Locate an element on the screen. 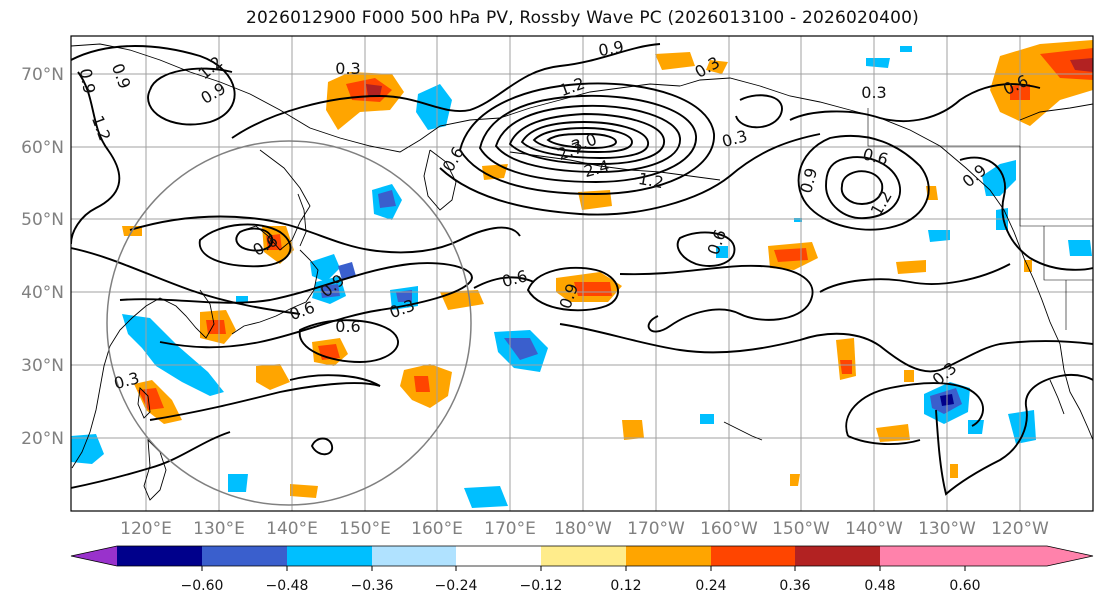 The width and height of the screenshot is (1105, 604). coast-hawaii is located at coordinates (743, 431).